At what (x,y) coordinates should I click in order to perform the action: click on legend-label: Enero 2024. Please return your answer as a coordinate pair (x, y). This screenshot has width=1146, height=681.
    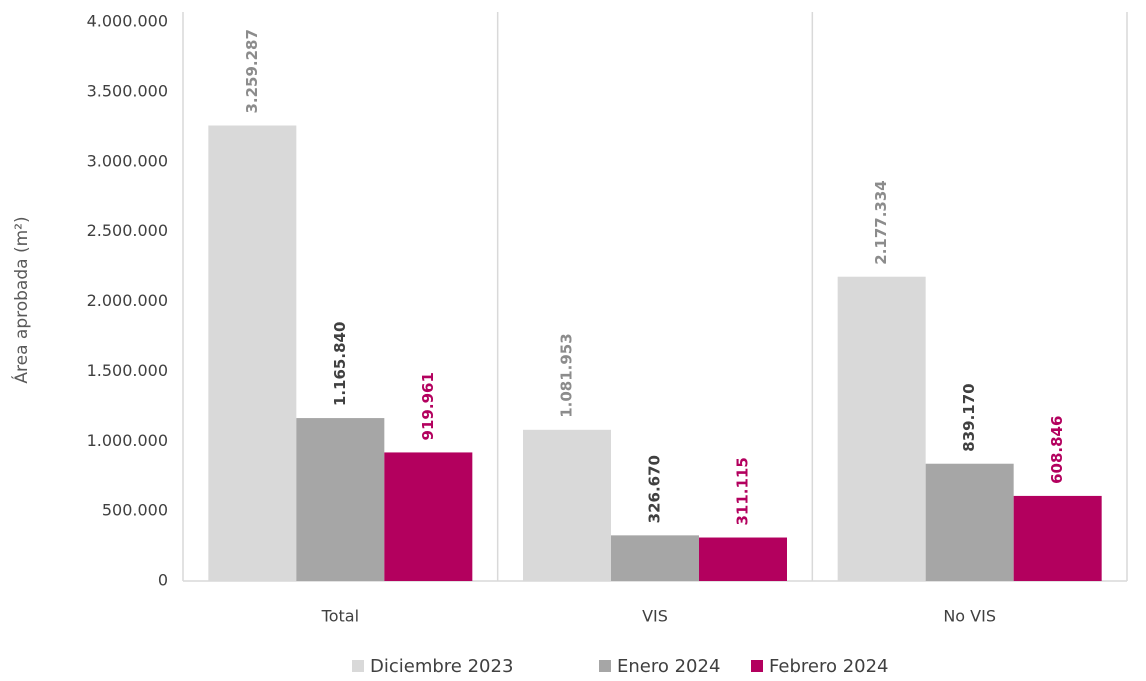
    Looking at the image, I should click on (668, 666).